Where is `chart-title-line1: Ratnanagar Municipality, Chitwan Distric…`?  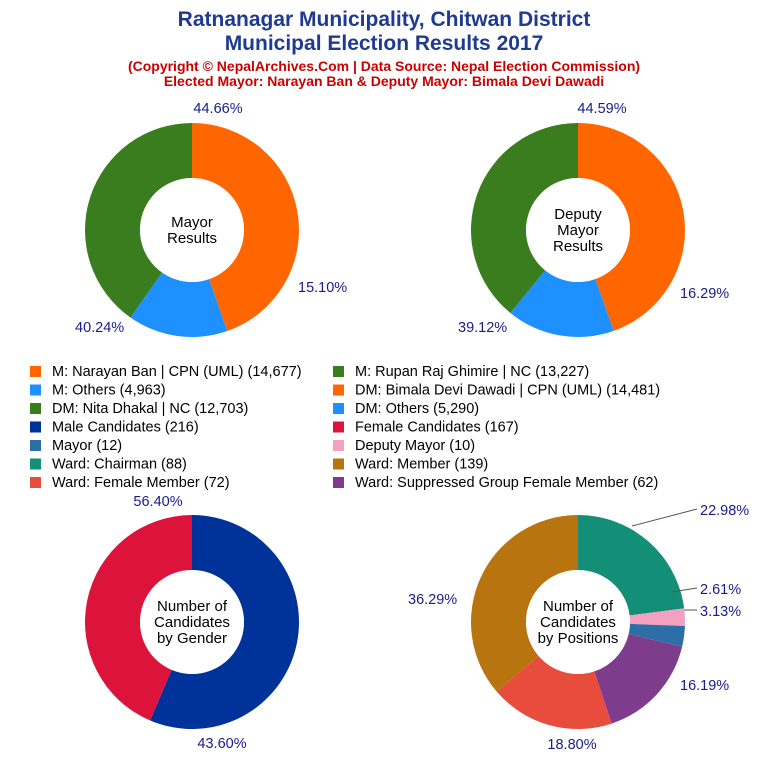
chart-title-line1: Ratnanagar Municipality, Chitwan Distric… is located at coordinates (384, 19).